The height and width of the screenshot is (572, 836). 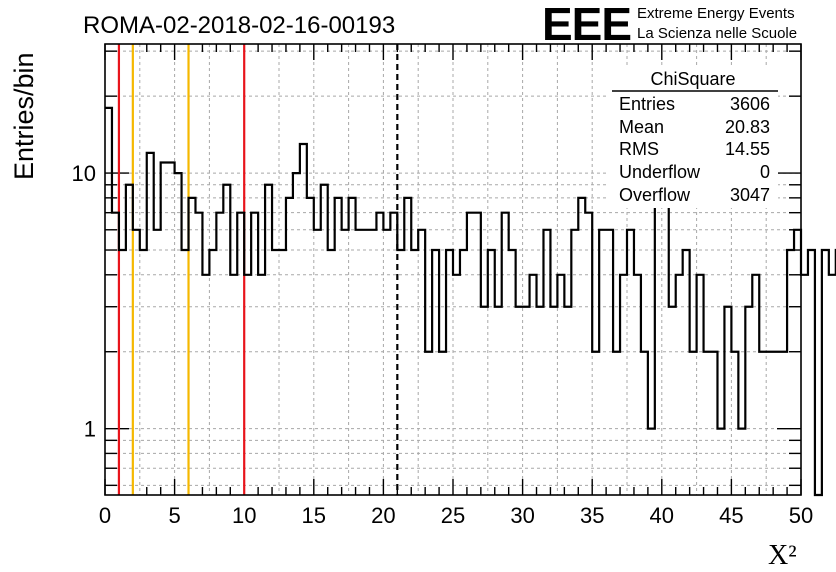 What do you see at coordinates (383, 515) in the screenshot?
I see `x-tick-label: 20` at bounding box center [383, 515].